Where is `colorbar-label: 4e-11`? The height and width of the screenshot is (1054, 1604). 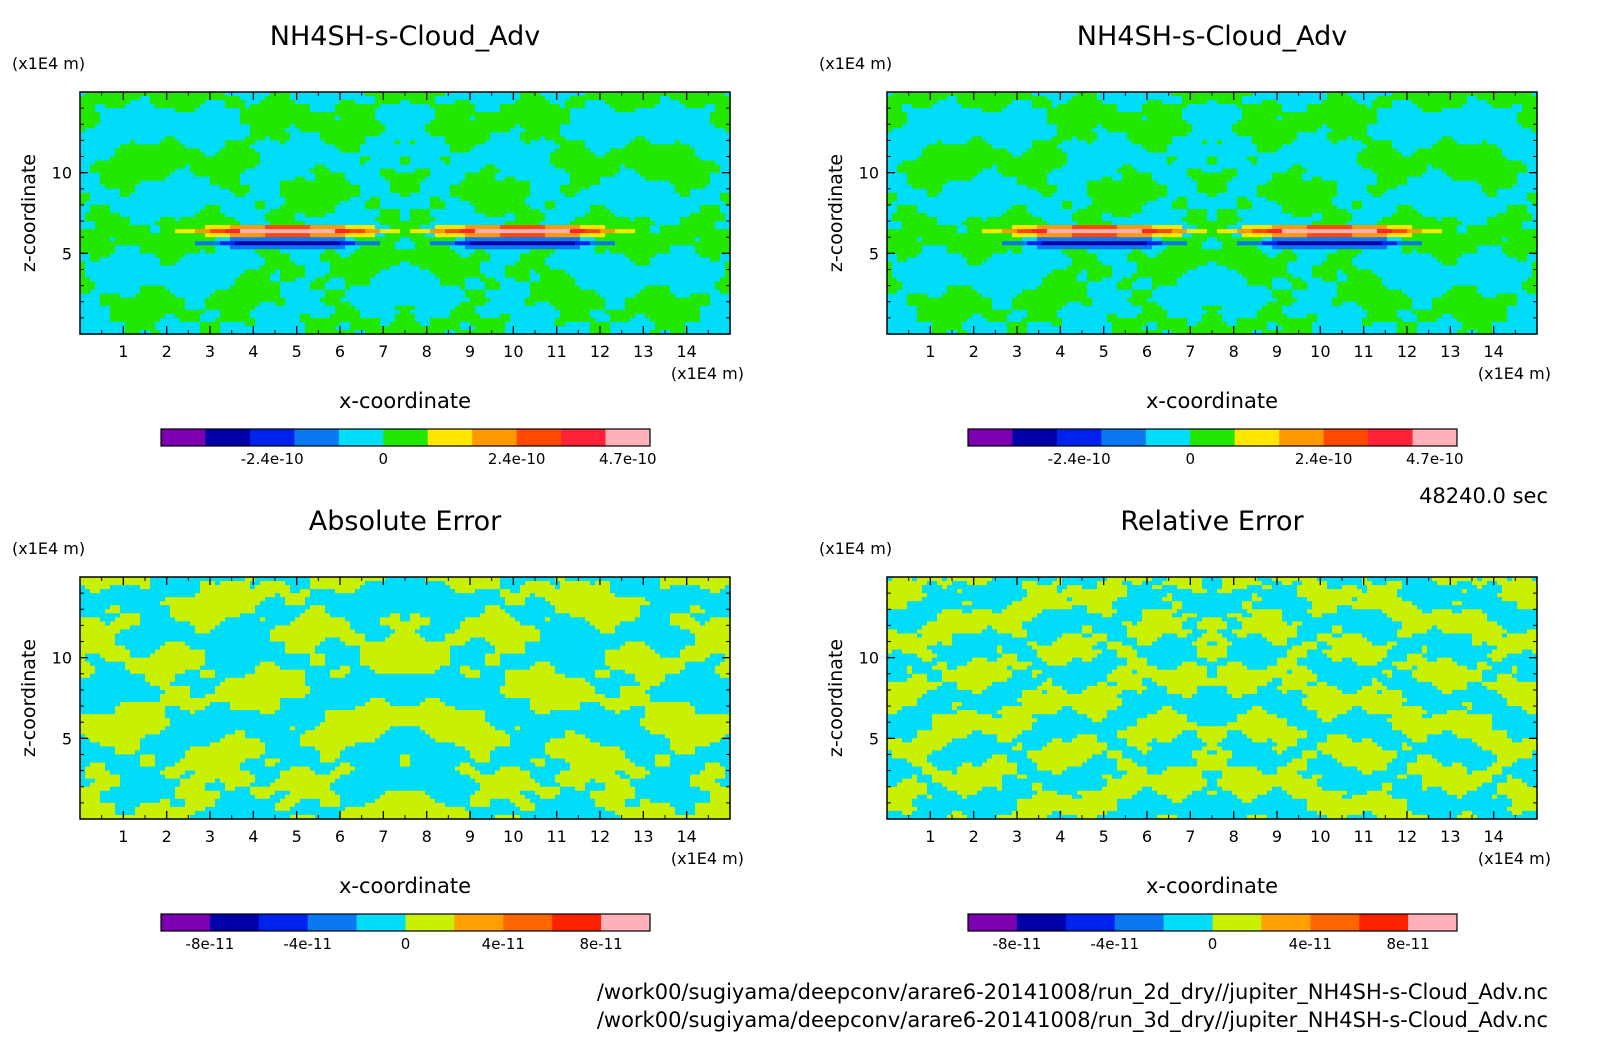 colorbar-label: 4e-11 is located at coordinates (503, 944).